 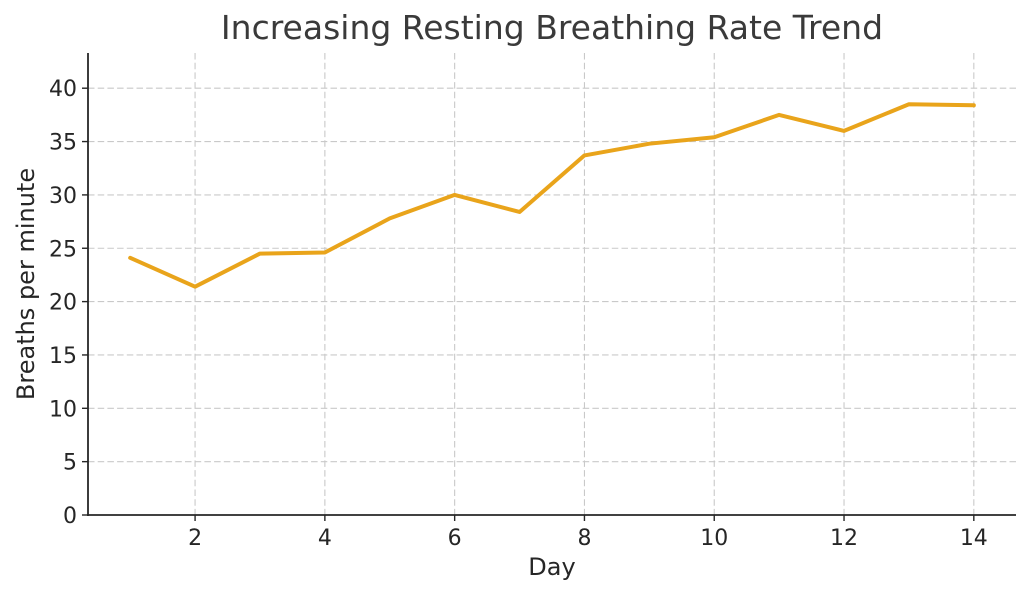 What do you see at coordinates (63, 409) in the screenshot?
I see `y-tick-label: 10` at bounding box center [63, 409].